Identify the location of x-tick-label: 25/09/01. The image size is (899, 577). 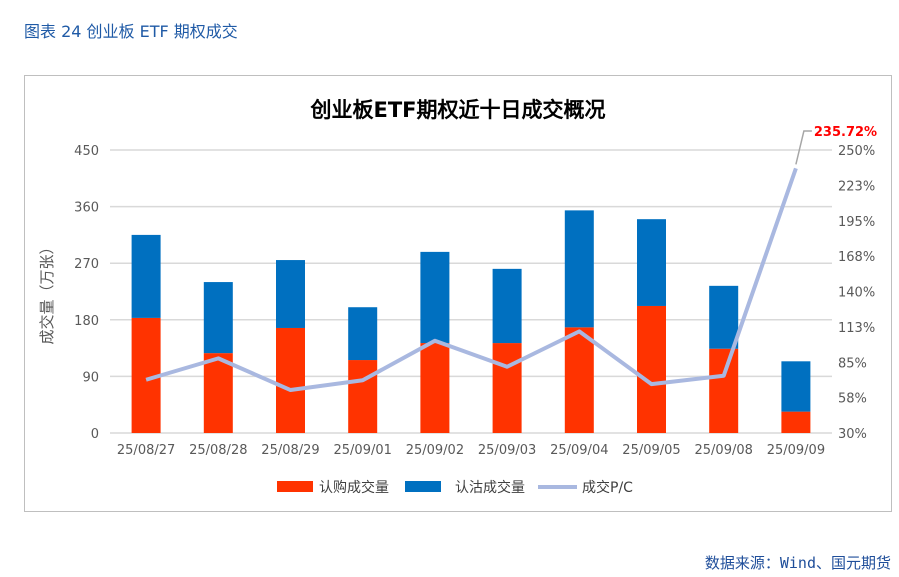
(363, 450).